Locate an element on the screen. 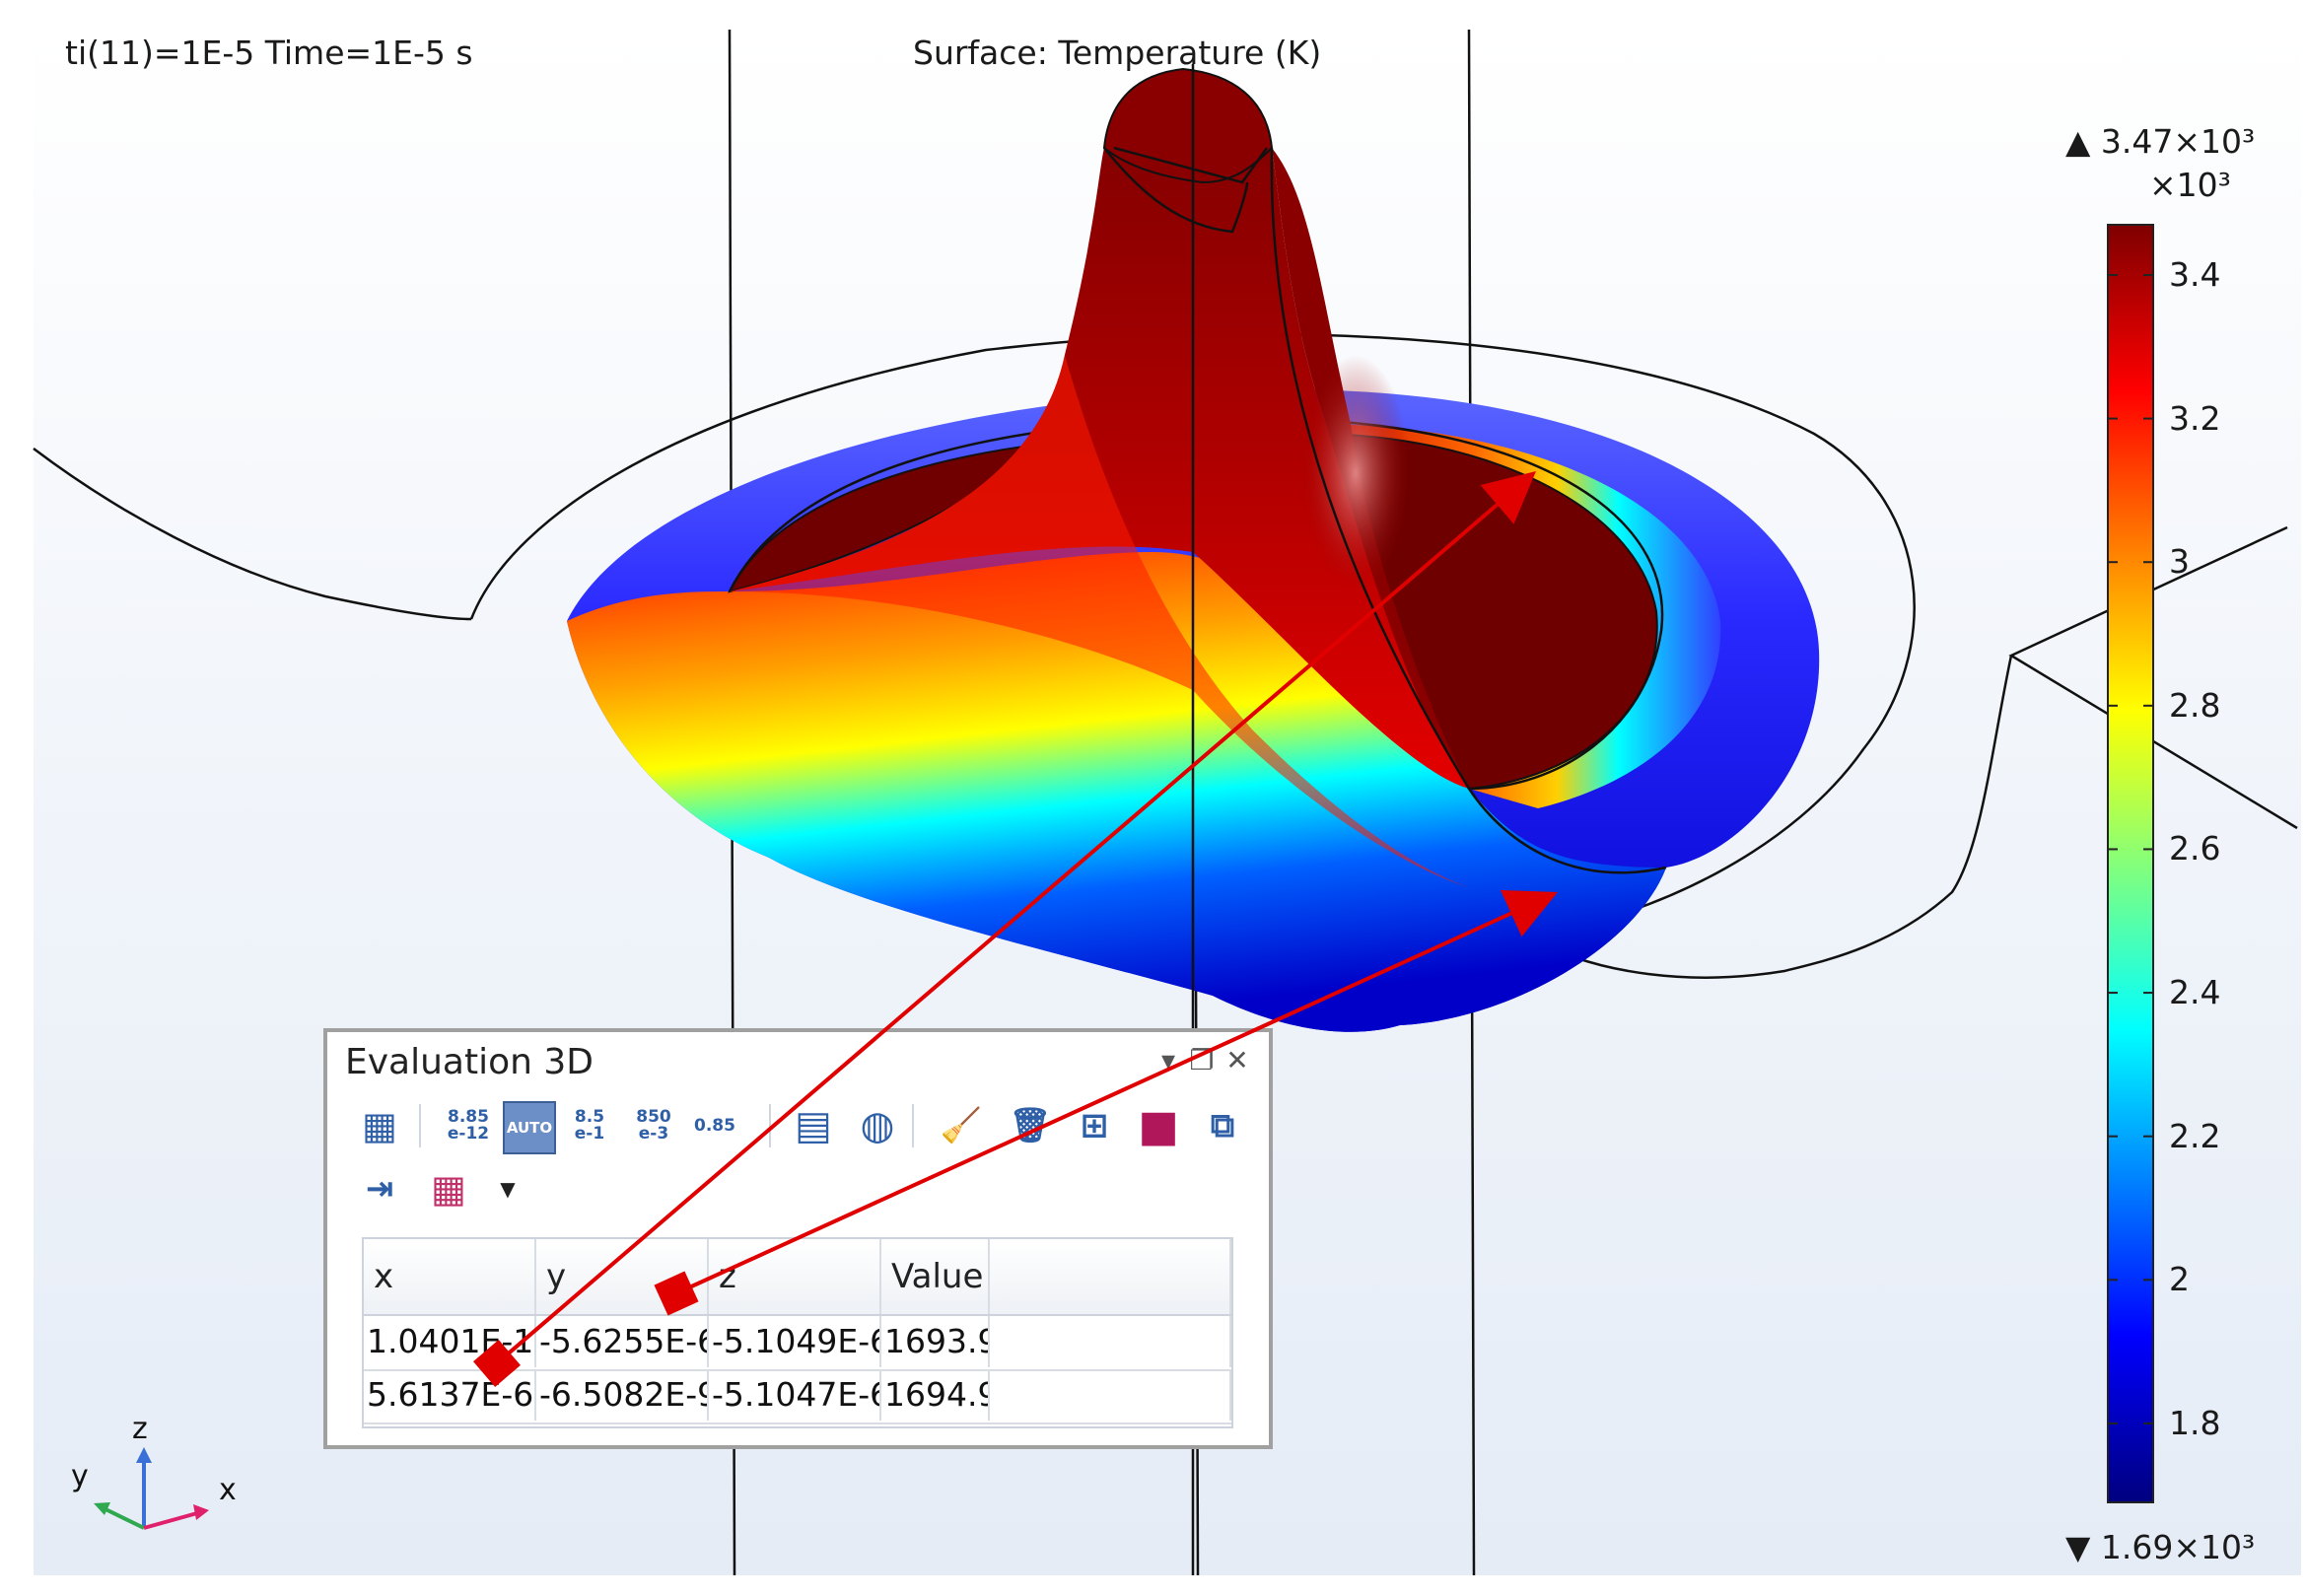 This screenshot has height=1596, width=2306. table-cell: 1694.9 is located at coordinates (935, 1395).